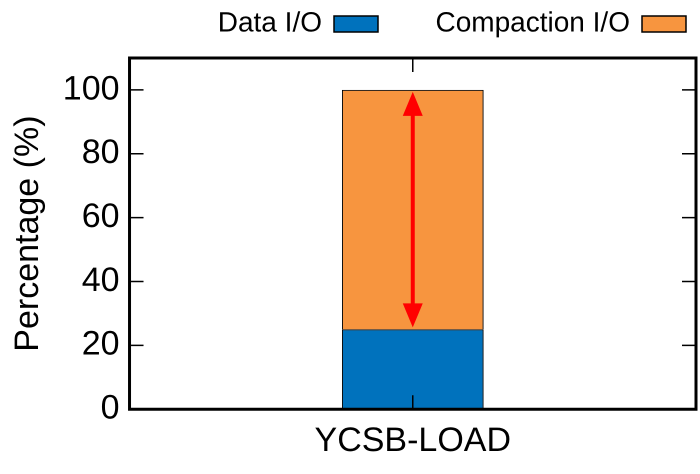 This screenshot has width=700, height=474. I want to click on y-tick-label: 20, so click(101, 343).